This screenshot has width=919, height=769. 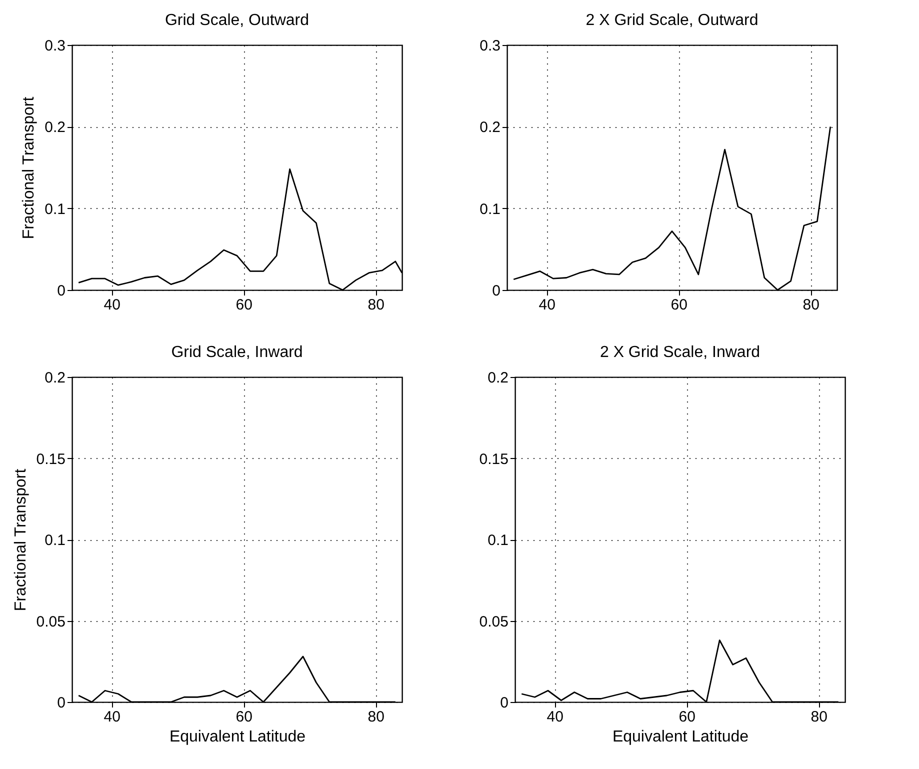 I want to click on chart-title: 2 X Grid Scale, Outward, so click(x=672, y=20).